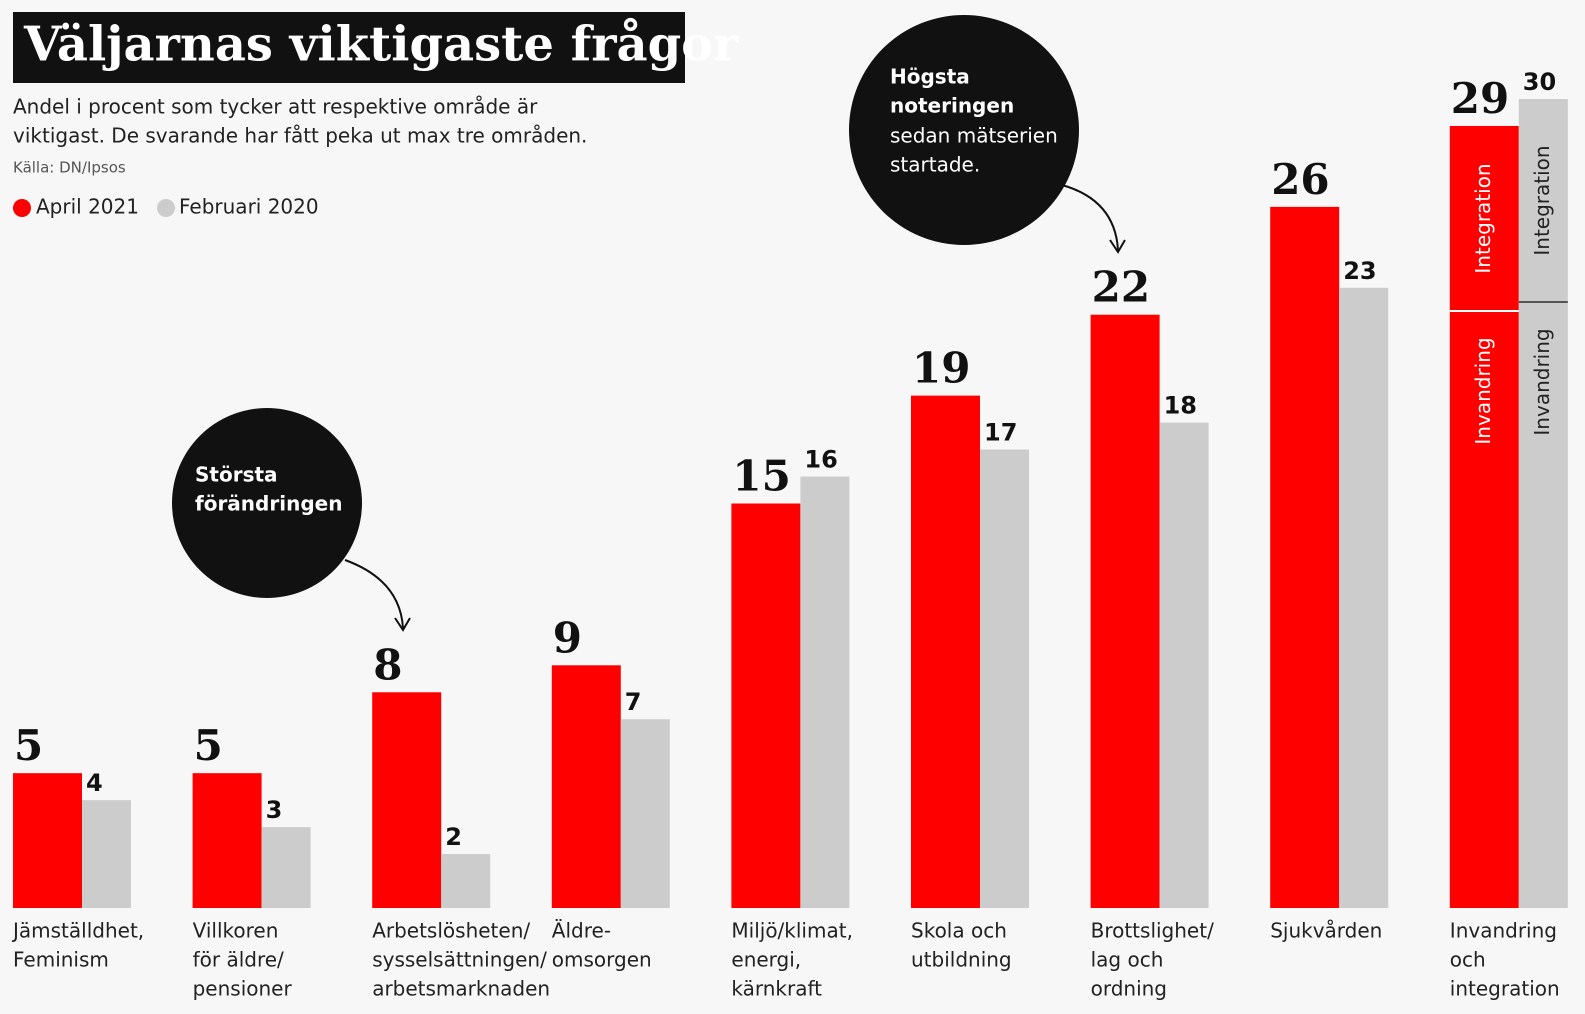 This screenshot has height=1014, width=1585. I want to click on value-label: 19, so click(941, 368).